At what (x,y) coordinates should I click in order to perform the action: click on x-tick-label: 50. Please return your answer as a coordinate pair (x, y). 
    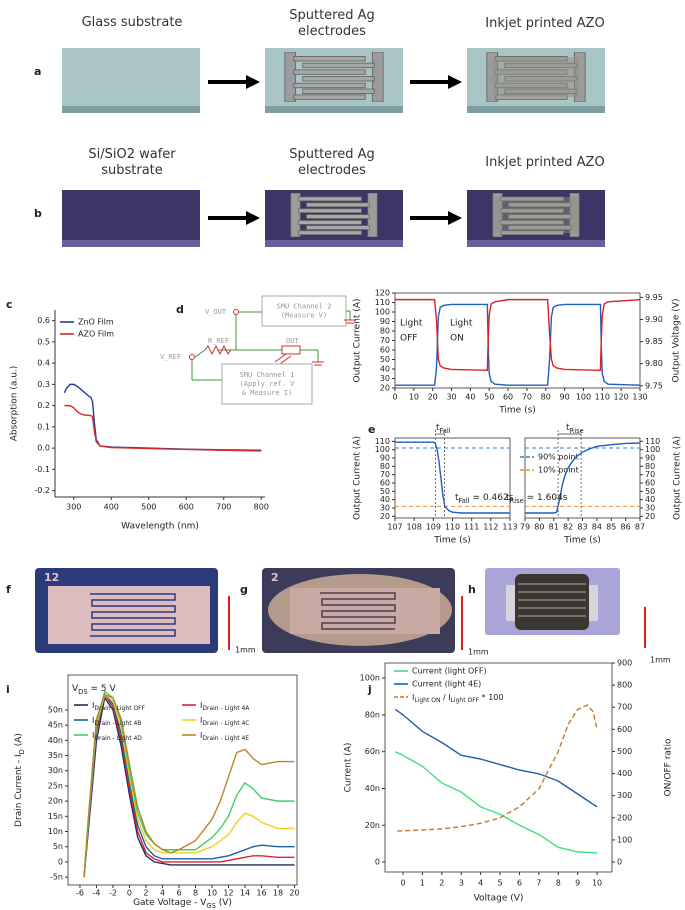
    Looking at the image, I should click on (489, 397).